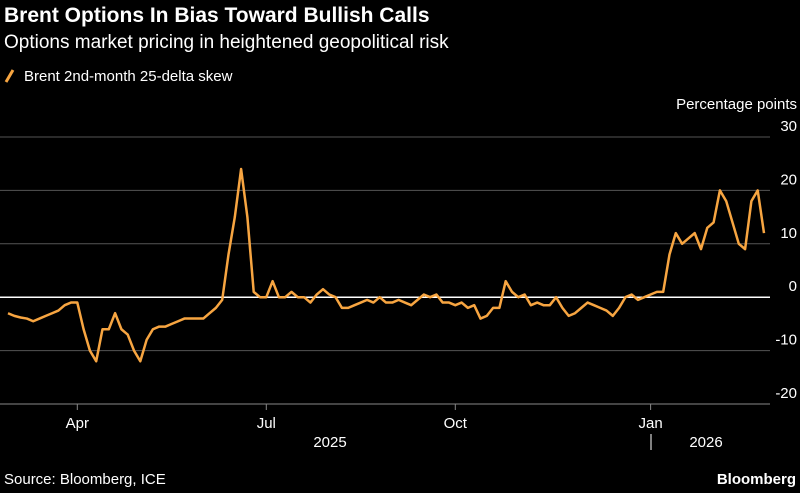 The width and height of the screenshot is (800, 493). I want to click on x-tick-label: Oct, so click(456, 423).